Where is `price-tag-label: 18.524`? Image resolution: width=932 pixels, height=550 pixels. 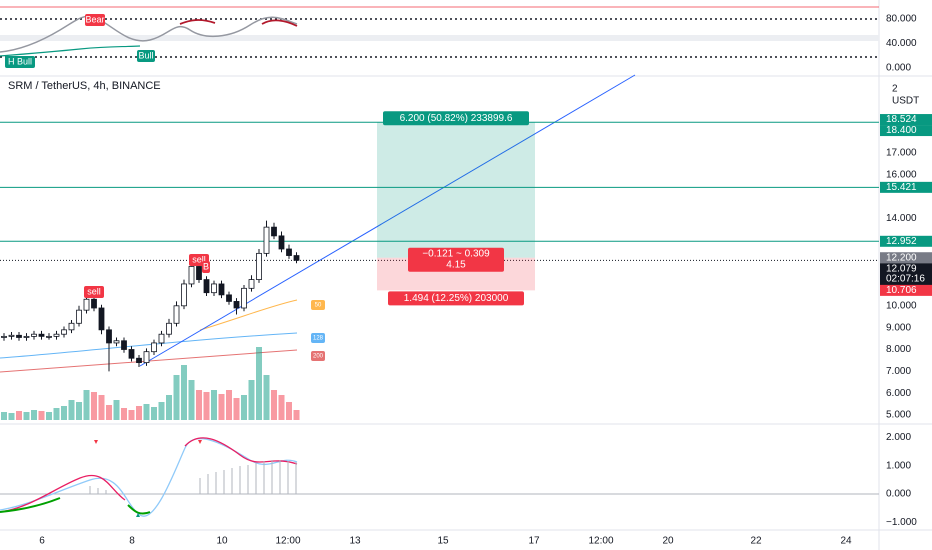 price-tag-label: 18.524 is located at coordinates (901, 119).